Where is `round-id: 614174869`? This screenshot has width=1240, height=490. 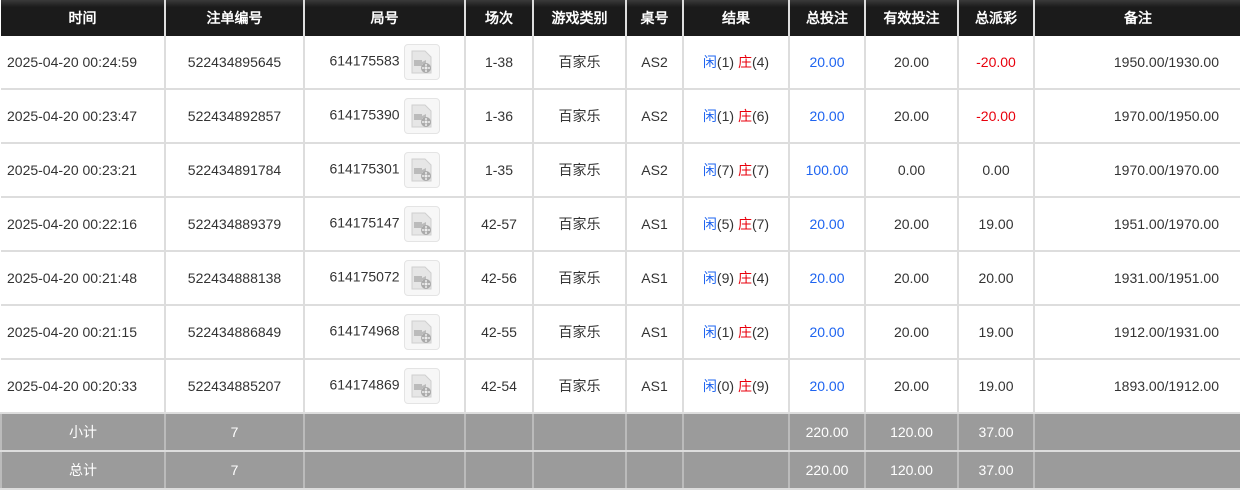 round-id: 614174869 is located at coordinates (364, 384).